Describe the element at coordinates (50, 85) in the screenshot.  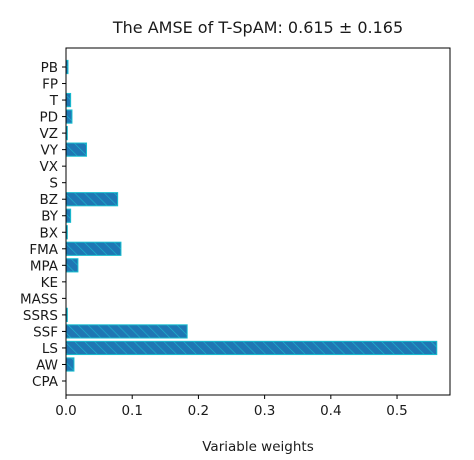
I see `y-tick-label-fp: FP` at that location.